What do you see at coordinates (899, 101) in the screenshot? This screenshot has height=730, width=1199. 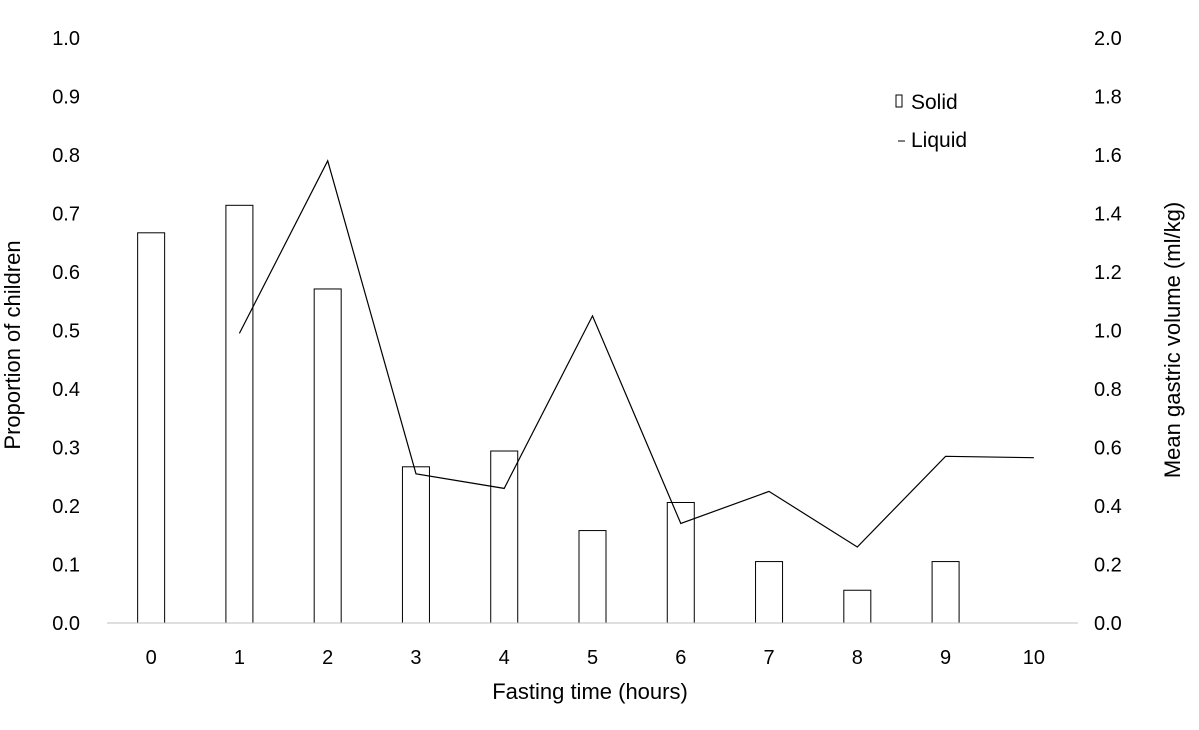 I see `legend-swatch-solid` at bounding box center [899, 101].